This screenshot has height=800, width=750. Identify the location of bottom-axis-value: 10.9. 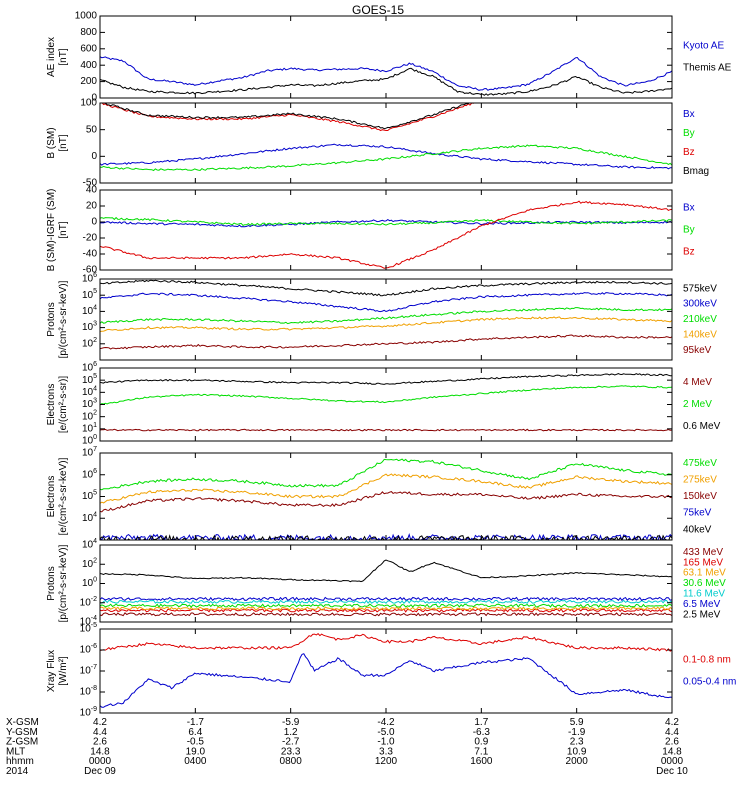
(577, 751).